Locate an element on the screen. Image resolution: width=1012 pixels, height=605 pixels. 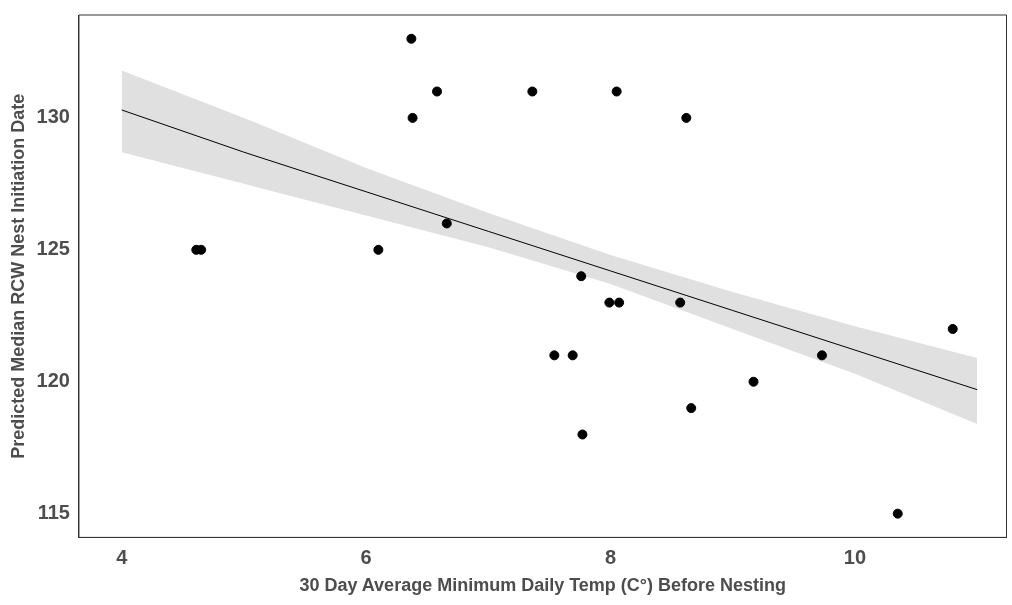
x-axis-title: 30 Day Average Minimum Daily Temp (C°) Before Nesting is located at coordinates (543, 585).